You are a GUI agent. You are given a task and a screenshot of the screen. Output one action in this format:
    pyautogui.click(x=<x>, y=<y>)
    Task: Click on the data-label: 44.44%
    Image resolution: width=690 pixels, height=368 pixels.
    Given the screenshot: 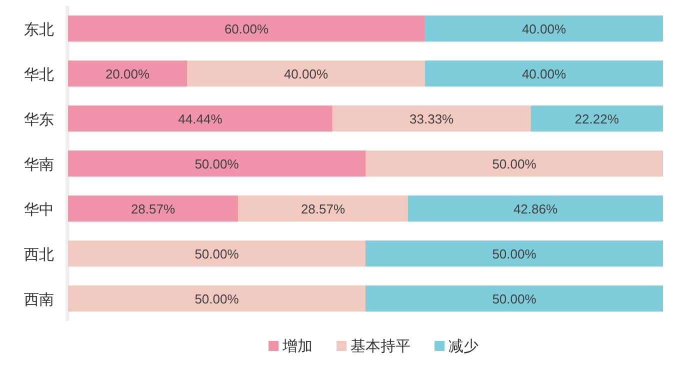 What is the action you would take?
    pyautogui.click(x=200, y=119)
    